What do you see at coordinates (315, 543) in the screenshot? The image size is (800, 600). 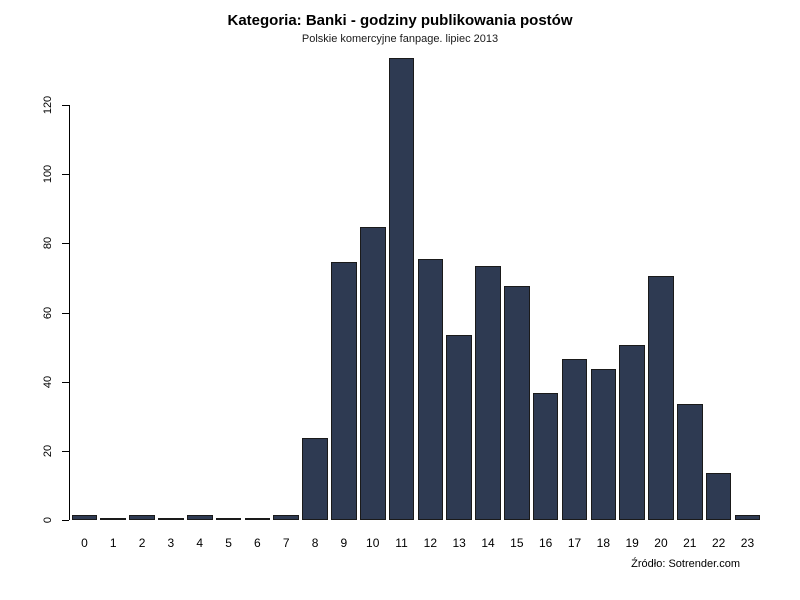 I see `x-tick-label: 8` at bounding box center [315, 543].